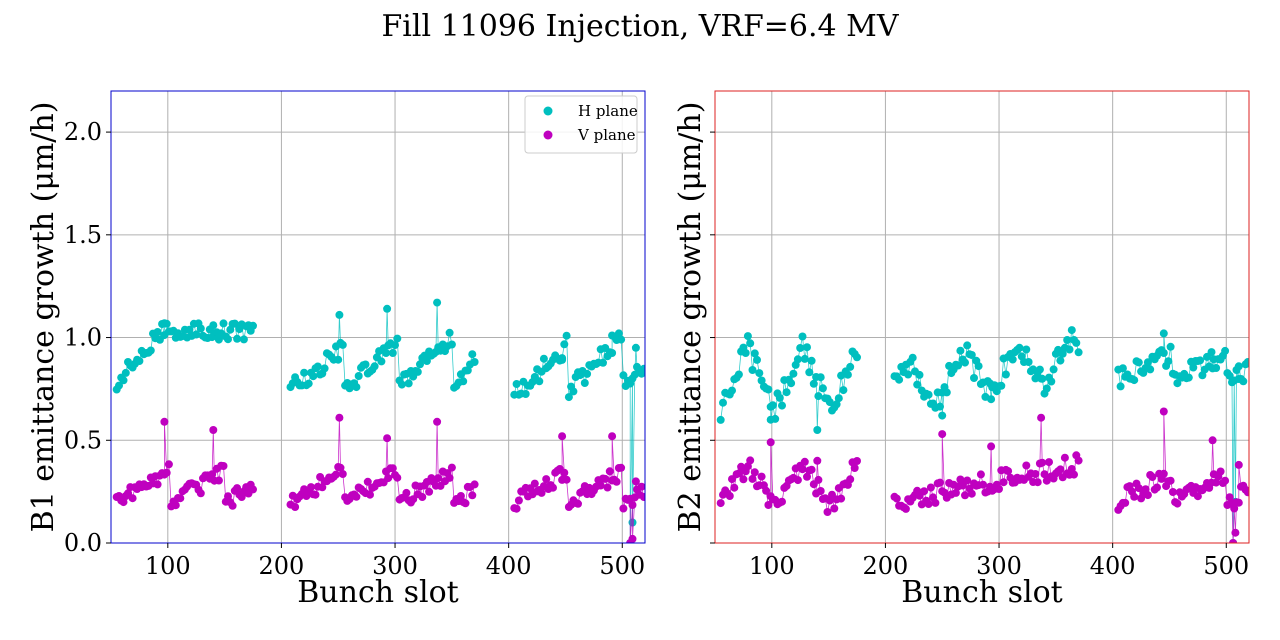 Image resolution: width=1280 pixels, height=640 pixels. I want to click on legend-h-label: H plane, so click(608, 111).